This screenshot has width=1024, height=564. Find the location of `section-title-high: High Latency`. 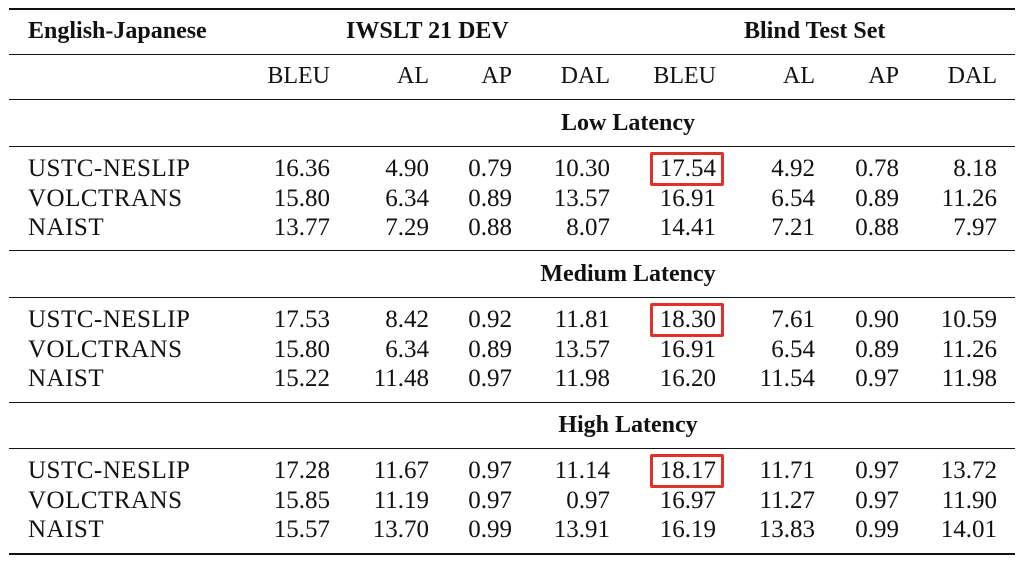

section-title-high: High Latency is located at coordinates (628, 425).